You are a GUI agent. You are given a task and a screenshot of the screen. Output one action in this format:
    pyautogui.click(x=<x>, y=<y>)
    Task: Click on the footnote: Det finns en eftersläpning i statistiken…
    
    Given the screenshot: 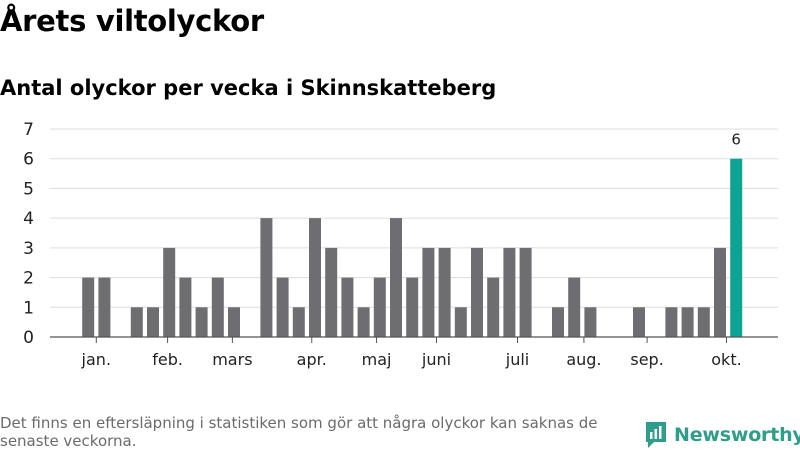 What is the action you would take?
    pyautogui.click(x=299, y=432)
    